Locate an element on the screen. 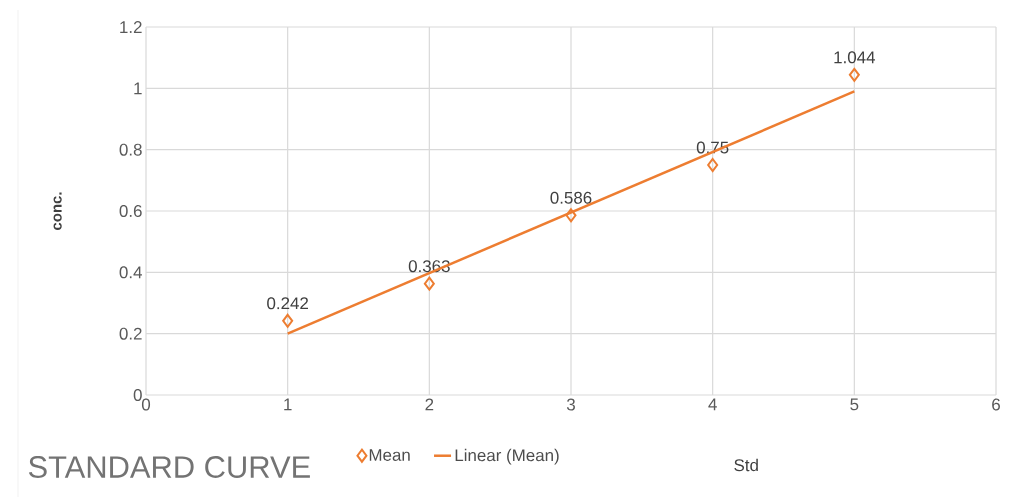 This screenshot has height=497, width=1015. data-label: 1.044 is located at coordinates (855, 57).